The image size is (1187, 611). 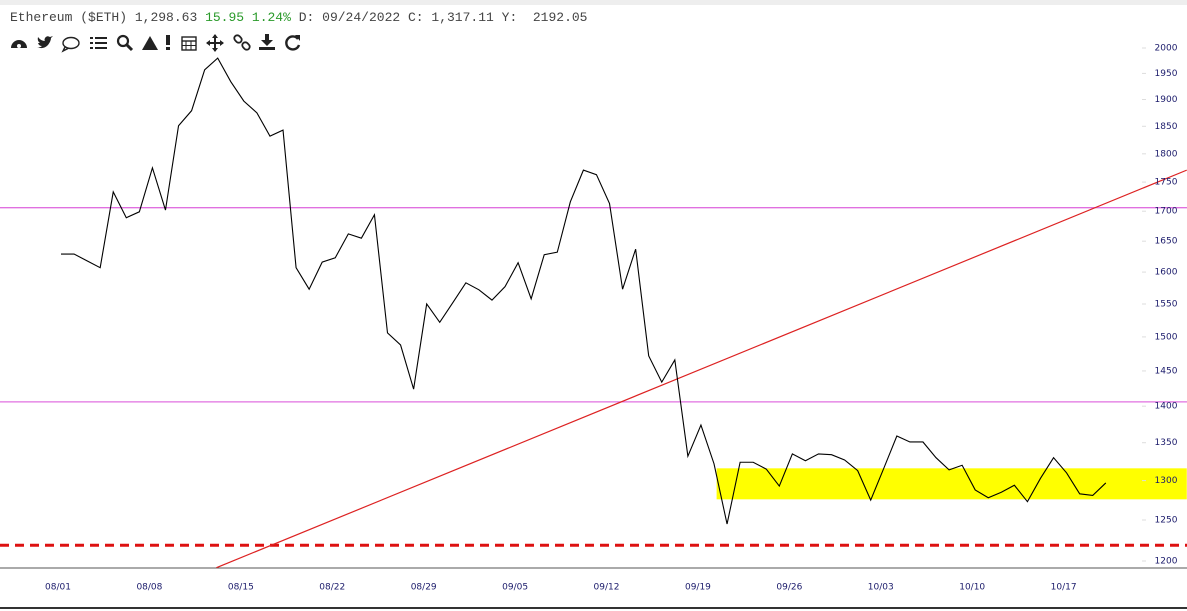 What do you see at coordinates (98, 43) in the screenshot?
I see `list-icon` at bounding box center [98, 43].